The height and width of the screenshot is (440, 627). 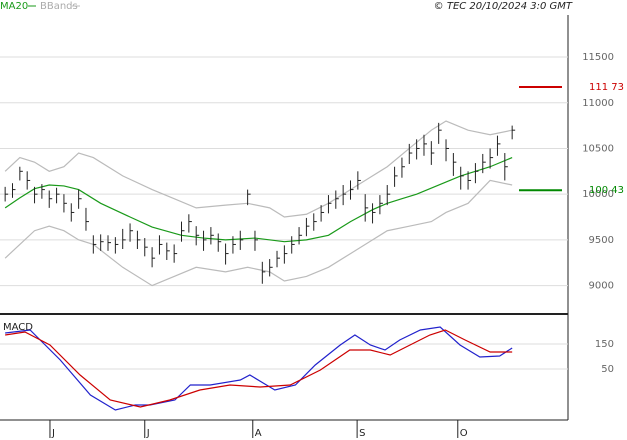 I want to click on y-tick-label: 11000, so click(x=598, y=103).